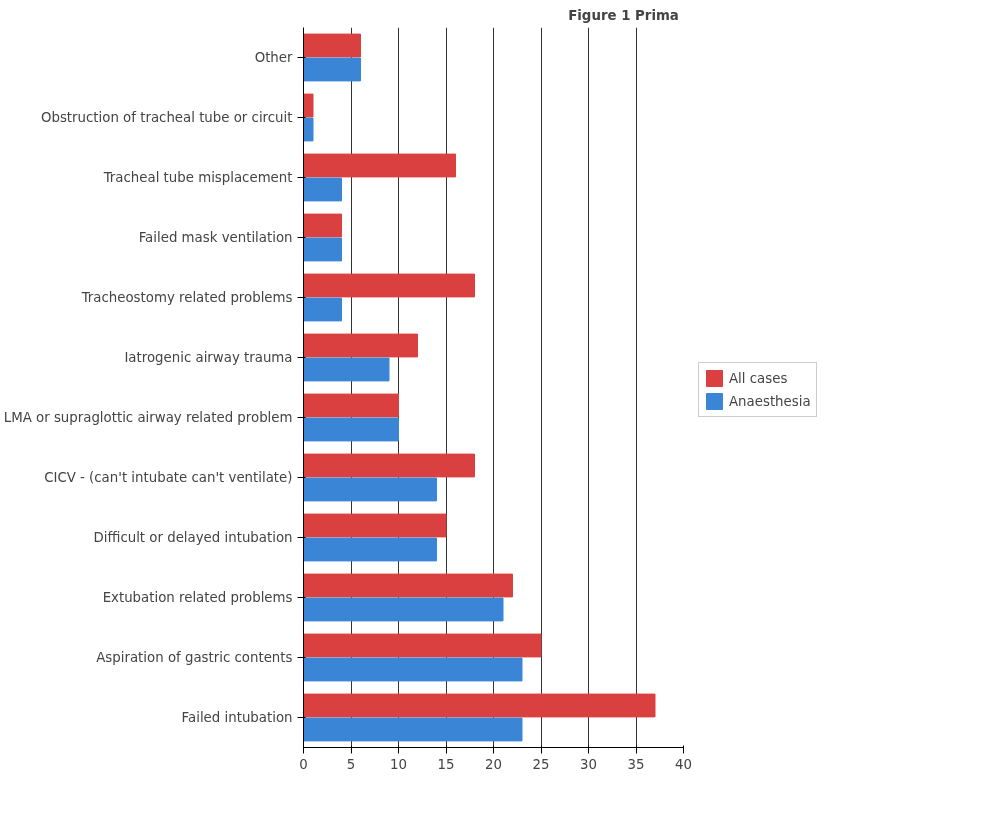 The height and width of the screenshot is (816, 1003). Describe the element at coordinates (623, 15) in the screenshot. I see `caption: Figure 1 Prima` at that location.